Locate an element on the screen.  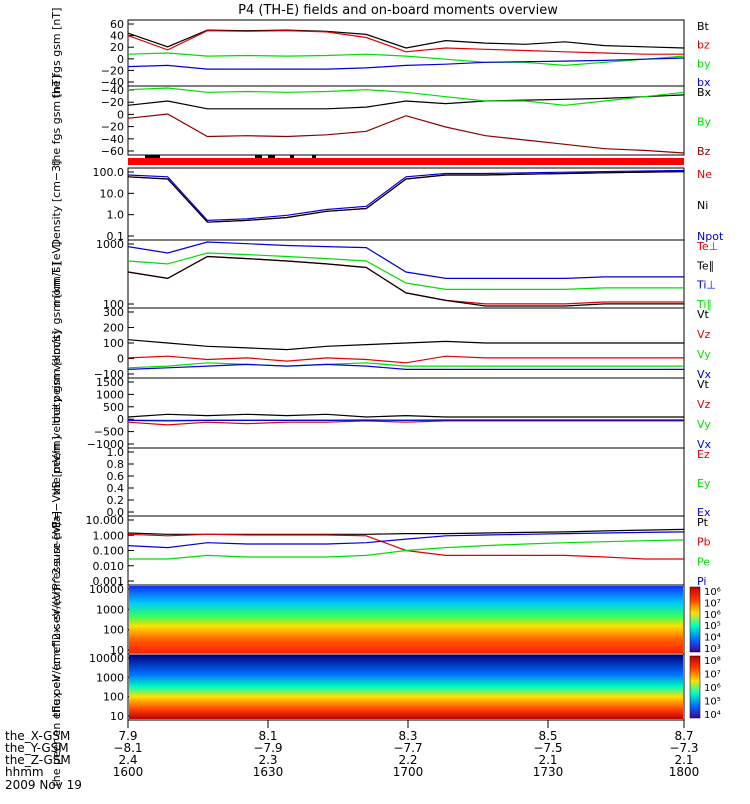
series-line-bz is located at coordinates (405, 42).